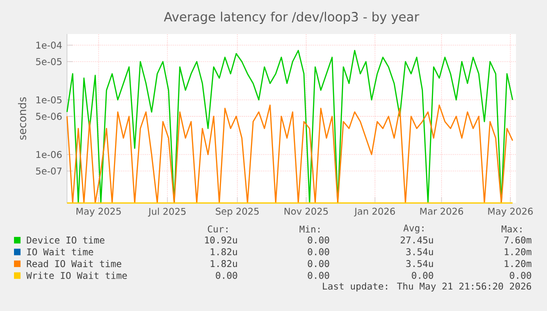  I want to click on y-tick-label: 5e-06, so click(49, 116).